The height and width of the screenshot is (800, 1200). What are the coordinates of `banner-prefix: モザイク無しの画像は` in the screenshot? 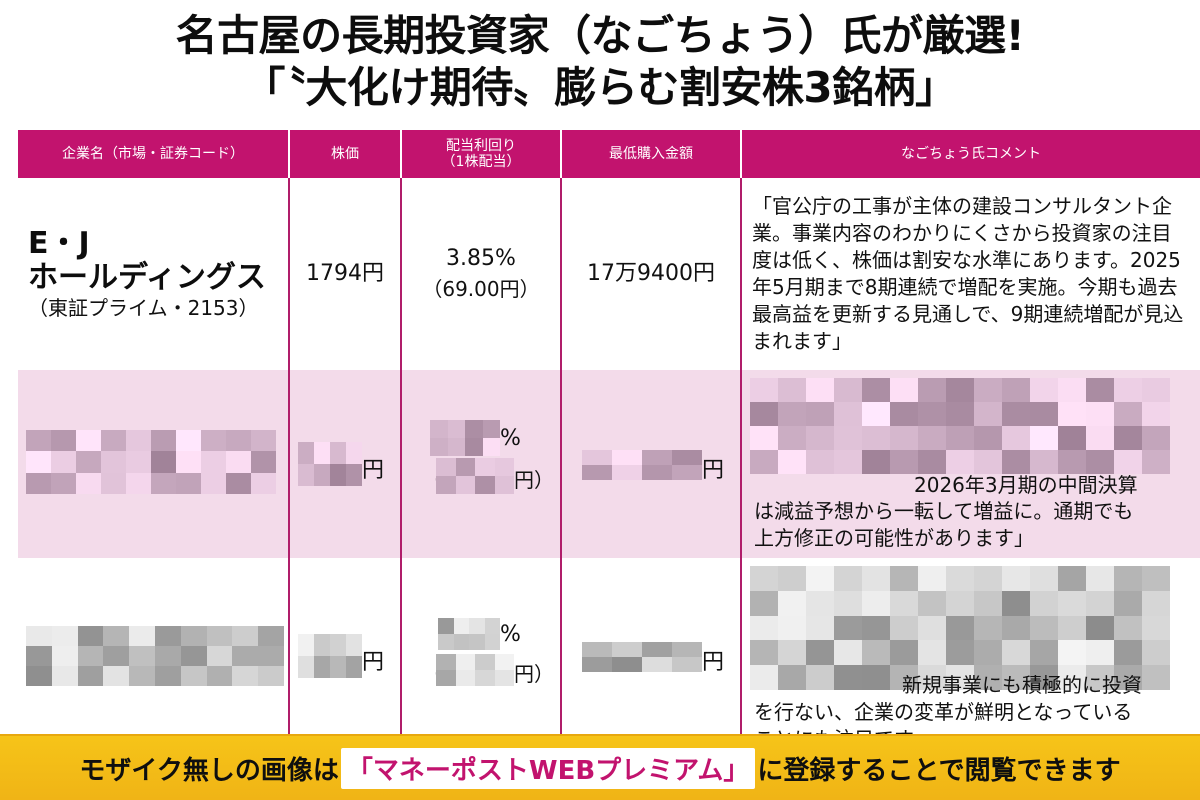 It's located at (209, 770).